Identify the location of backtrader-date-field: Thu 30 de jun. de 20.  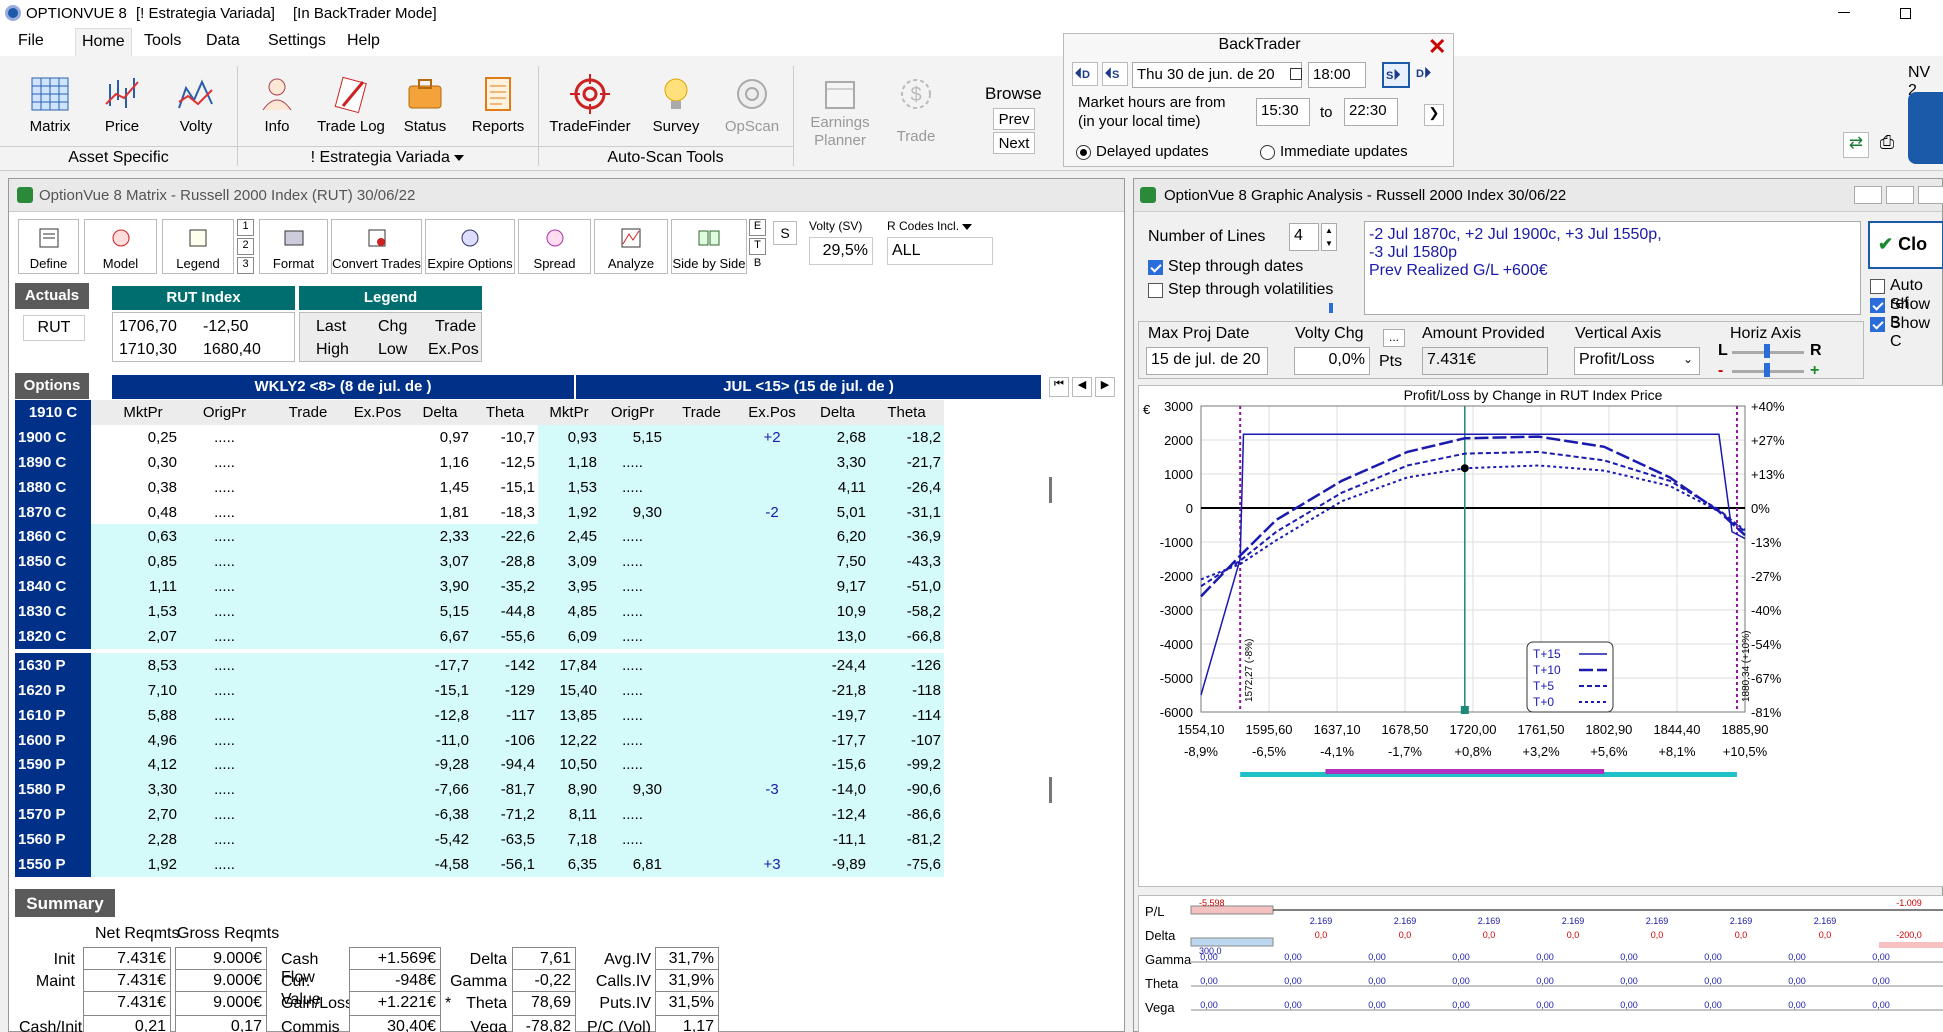
(1217, 75).